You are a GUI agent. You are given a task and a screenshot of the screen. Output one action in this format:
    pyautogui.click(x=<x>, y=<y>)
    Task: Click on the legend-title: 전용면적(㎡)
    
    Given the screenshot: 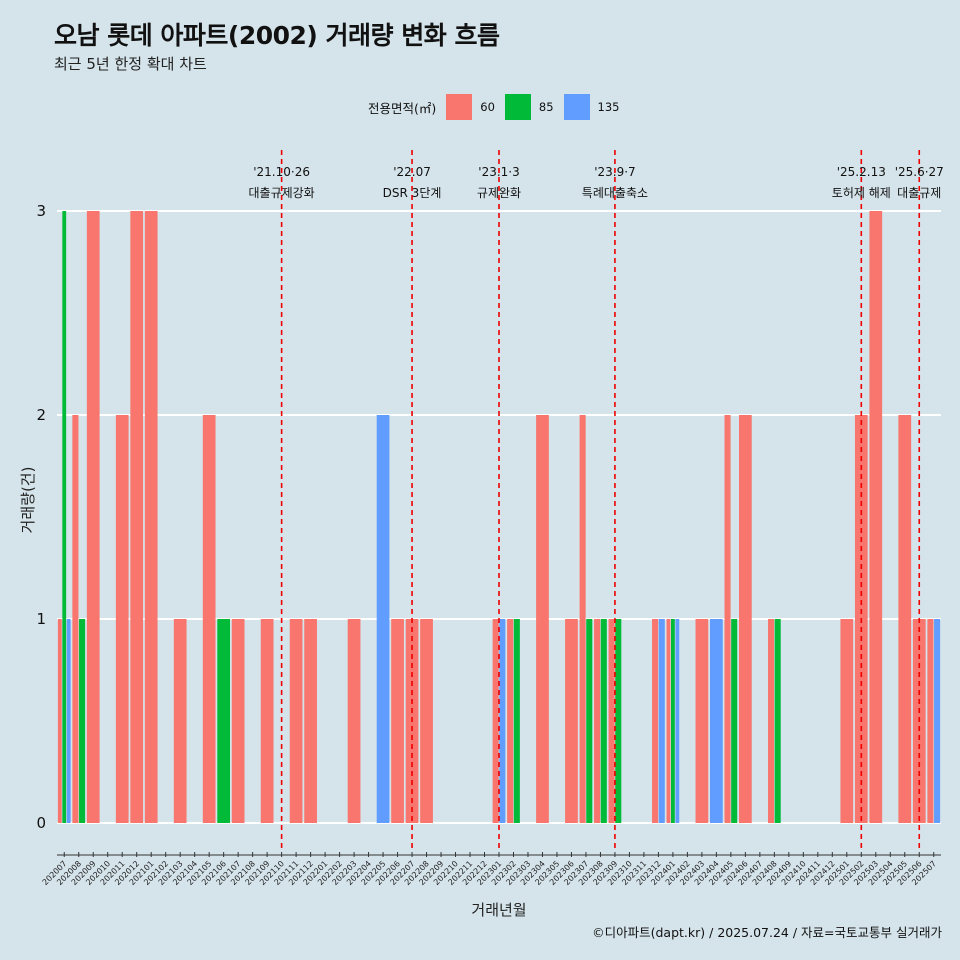 What is the action you would take?
    pyautogui.click(x=402, y=108)
    